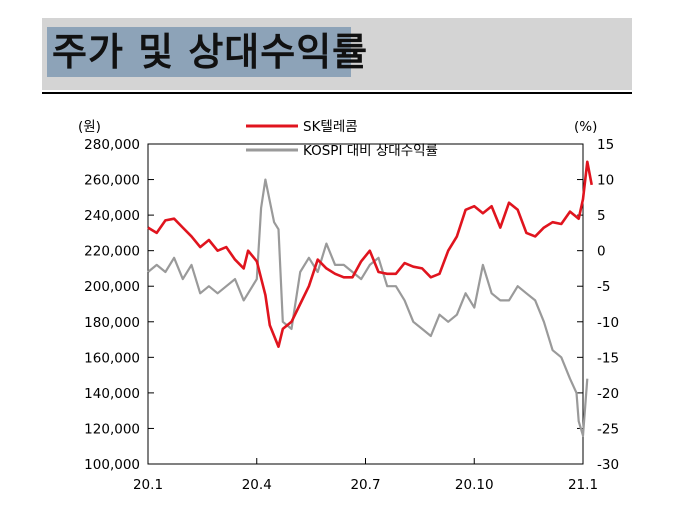  What do you see at coordinates (608, 358) in the screenshot?
I see `right-tick-label: -15` at bounding box center [608, 358].